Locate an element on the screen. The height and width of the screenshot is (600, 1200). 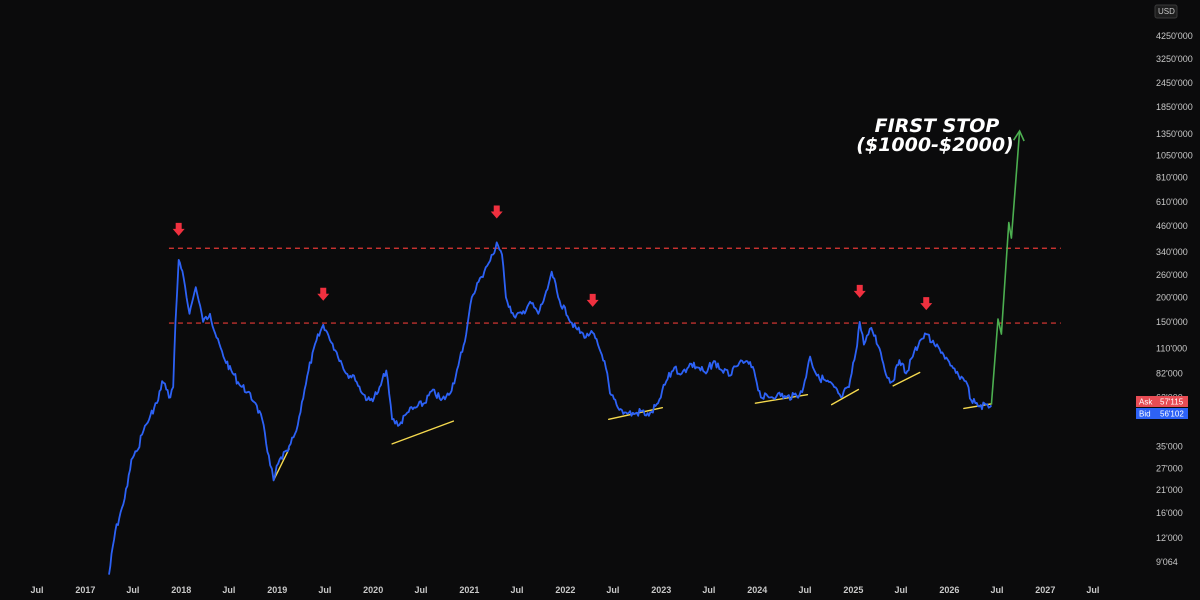
bid-label: Bid is located at coordinates (1145, 414).